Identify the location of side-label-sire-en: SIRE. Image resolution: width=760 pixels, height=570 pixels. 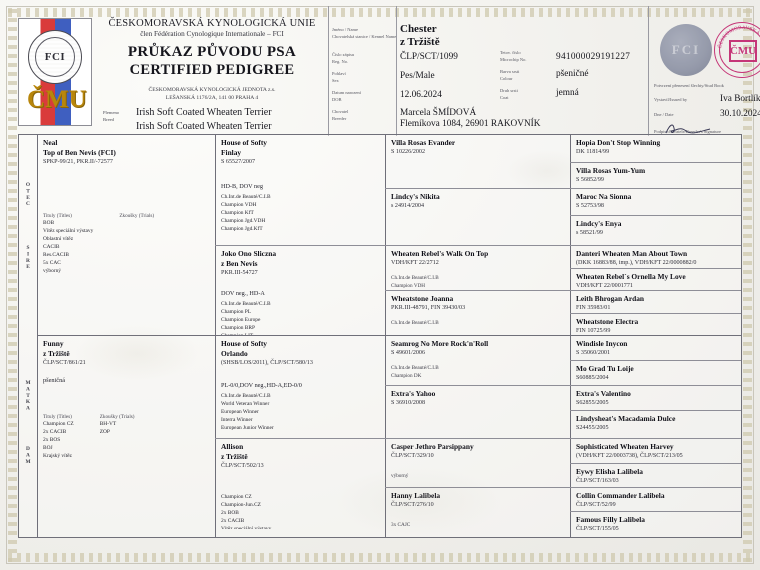
(28, 257).